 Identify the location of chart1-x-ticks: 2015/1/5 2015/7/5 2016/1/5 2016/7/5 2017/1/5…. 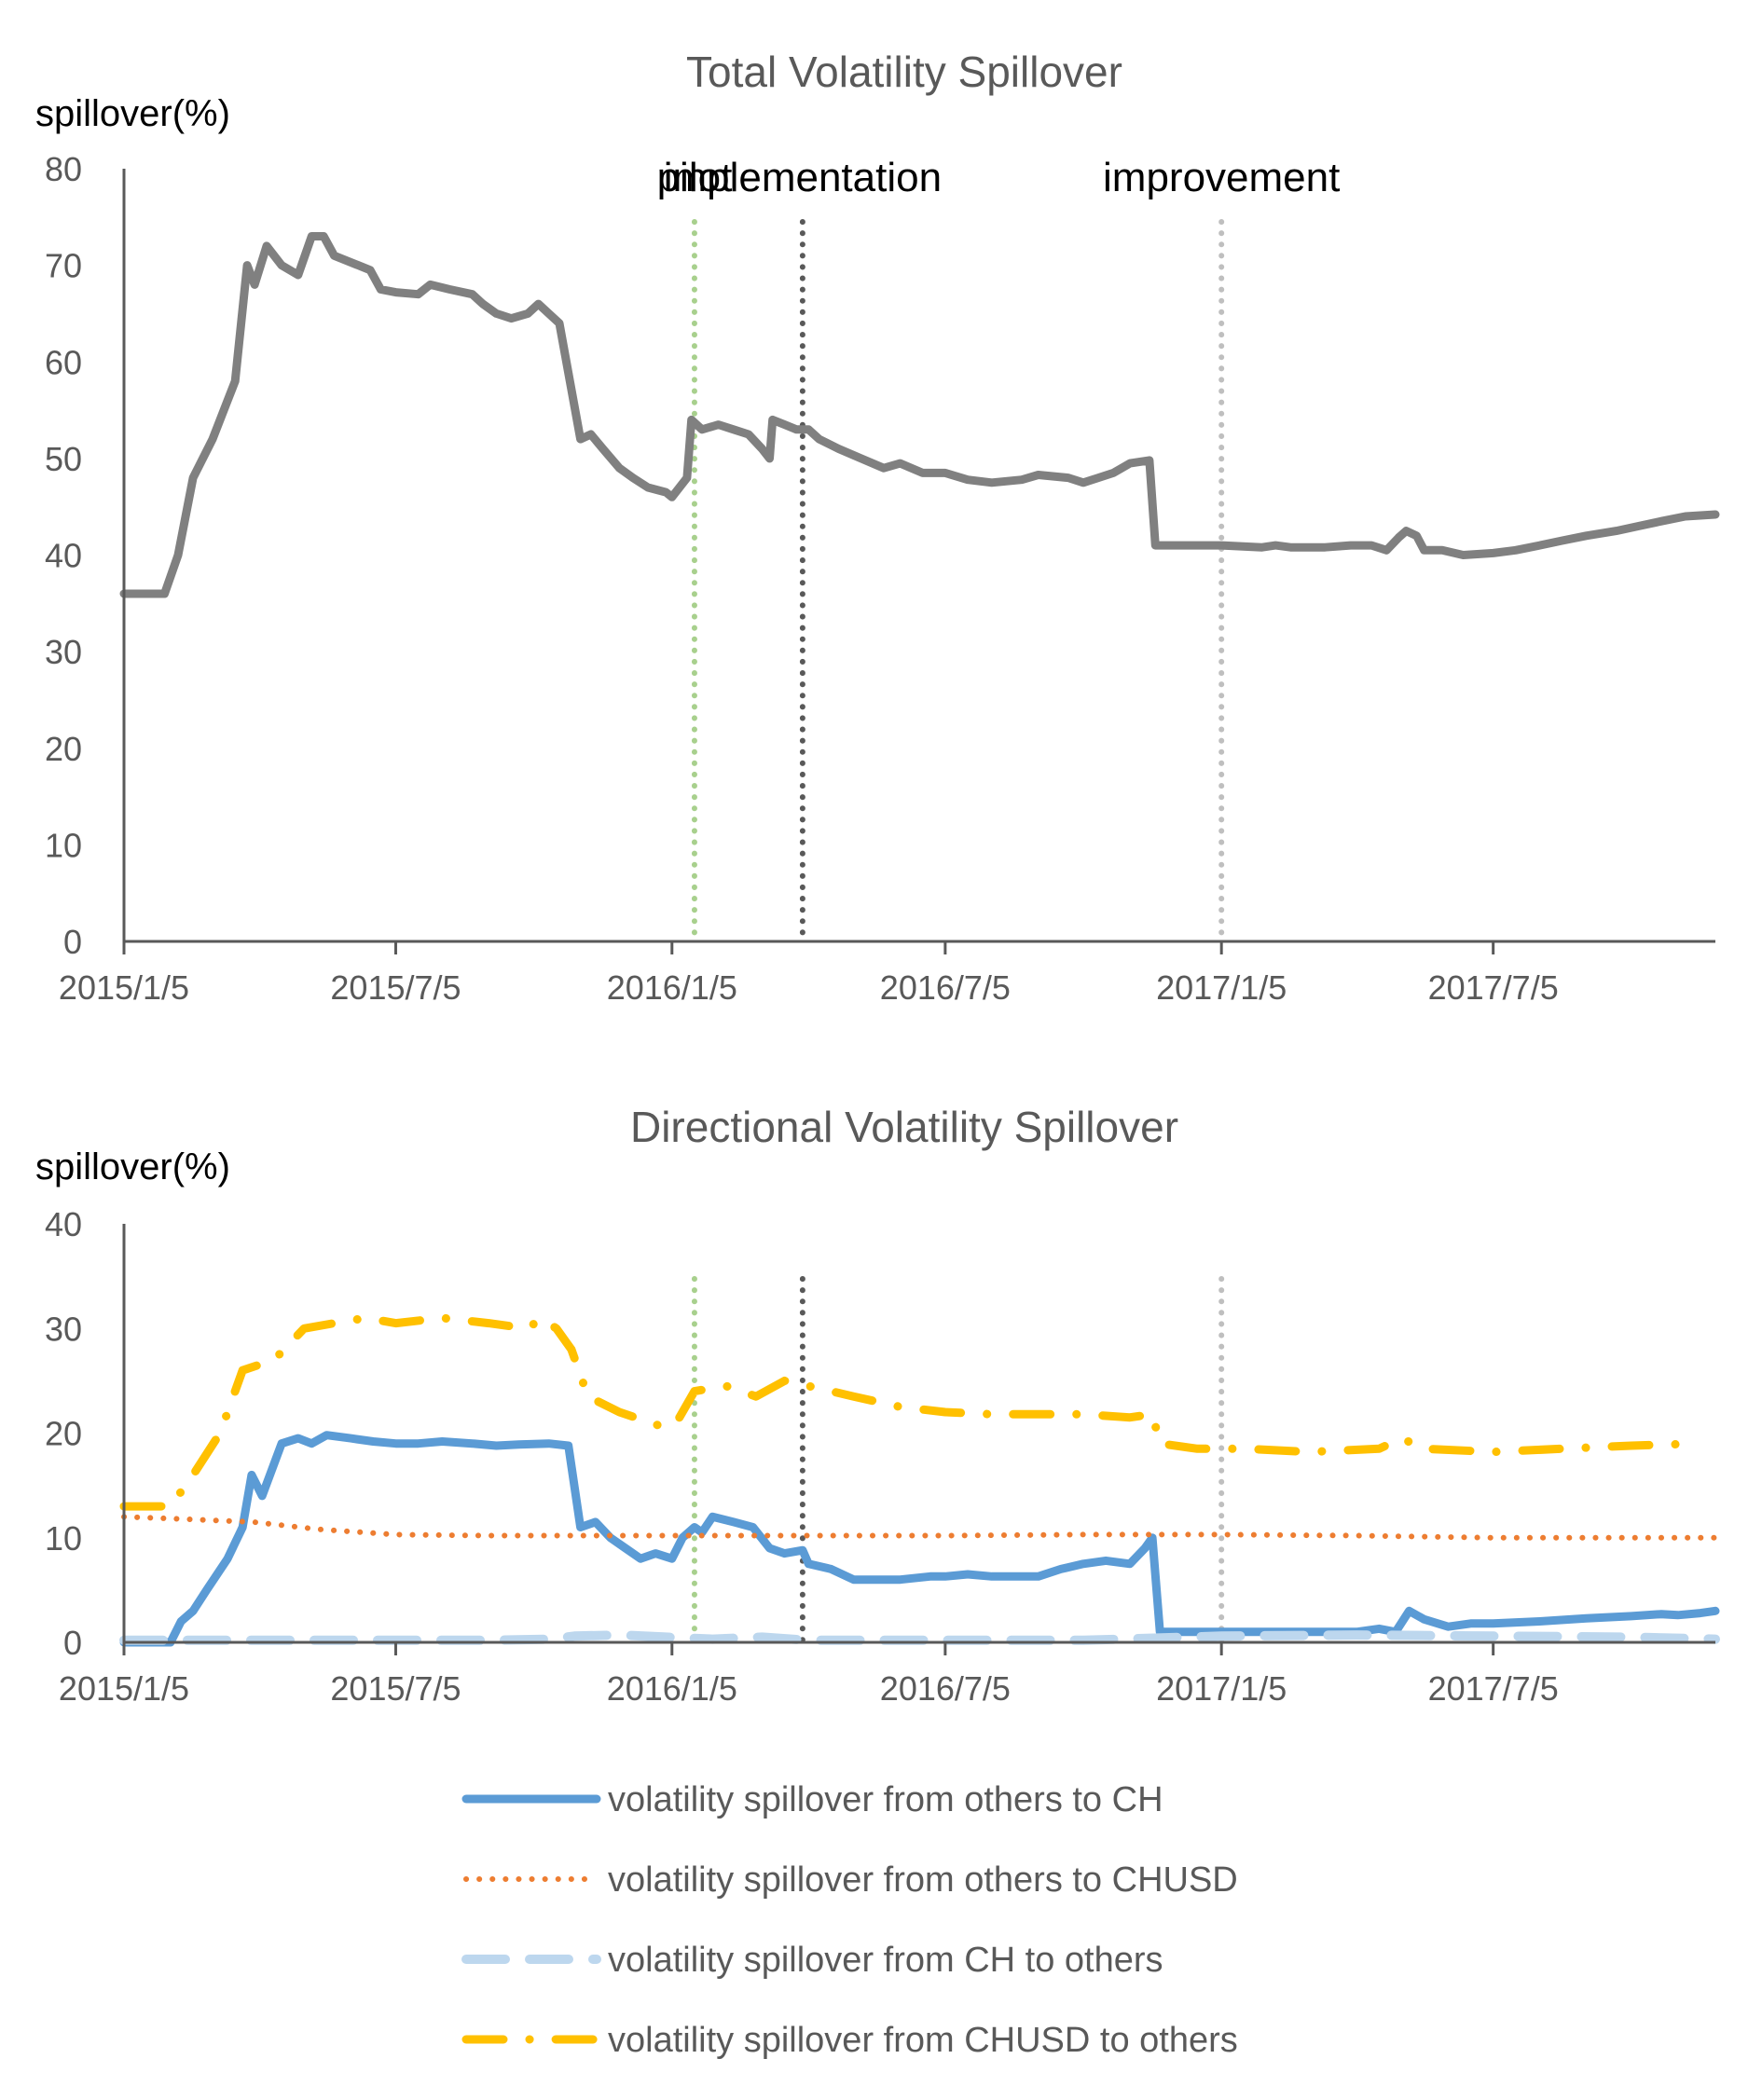
(809, 974).